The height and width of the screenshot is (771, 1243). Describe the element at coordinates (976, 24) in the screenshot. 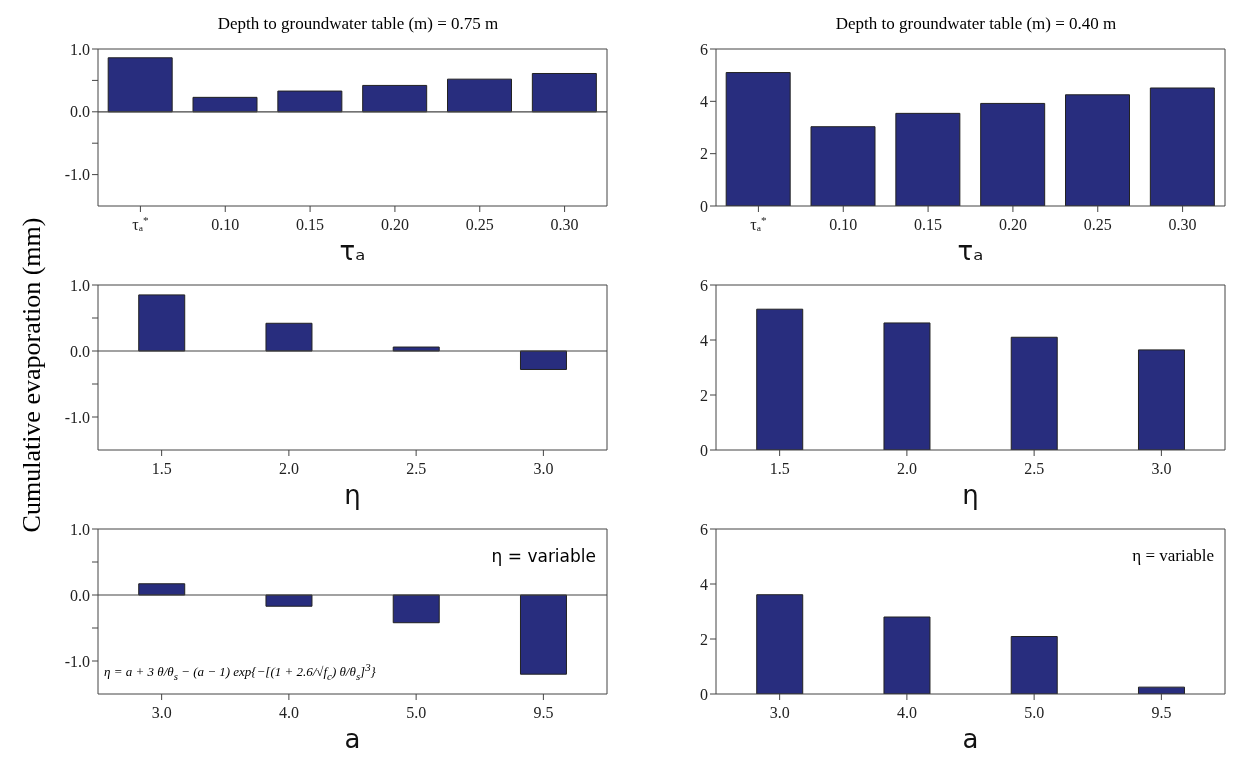

I see `chart-title: Depth to groundwater table (m) = 0.40 m` at that location.